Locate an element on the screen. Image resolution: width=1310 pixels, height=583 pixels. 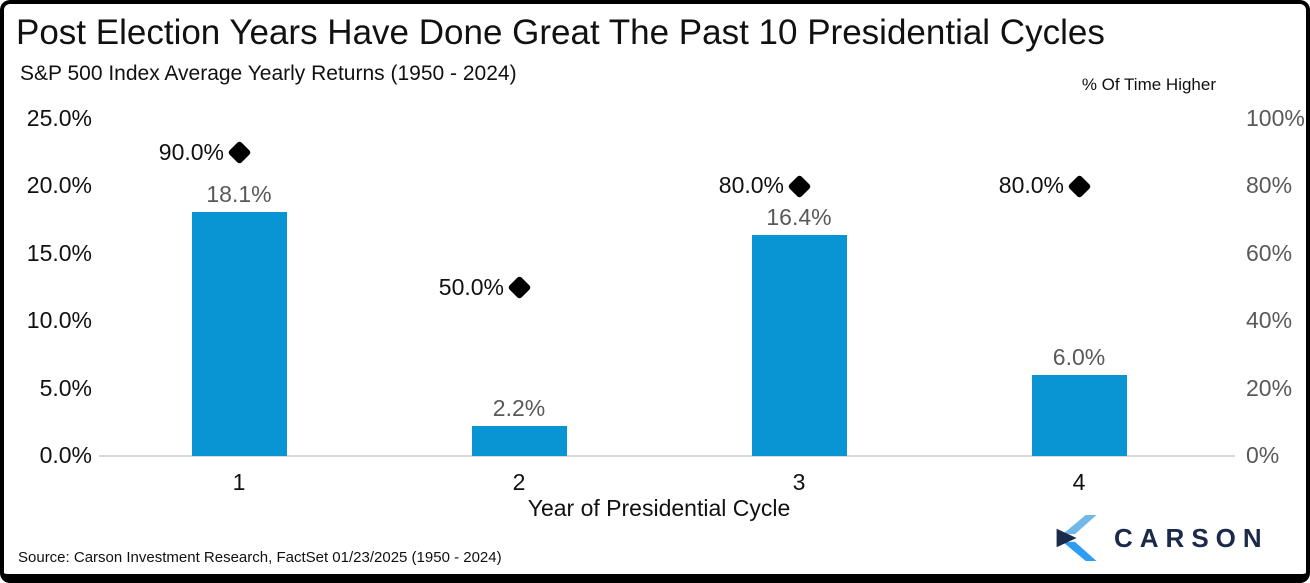
x-axis-tick: 1 is located at coordinates (239, 482).